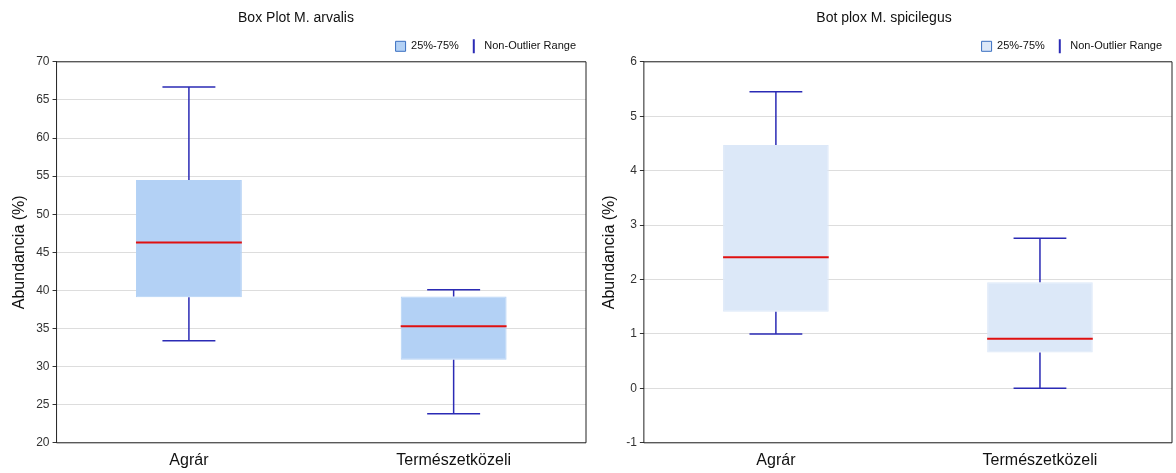 Image resolution: width=1176 pixels, height=473 pixels. Describe the element at coordinates (634, 224) in the screenshot. I see `y-tick-label: 3` at that location.